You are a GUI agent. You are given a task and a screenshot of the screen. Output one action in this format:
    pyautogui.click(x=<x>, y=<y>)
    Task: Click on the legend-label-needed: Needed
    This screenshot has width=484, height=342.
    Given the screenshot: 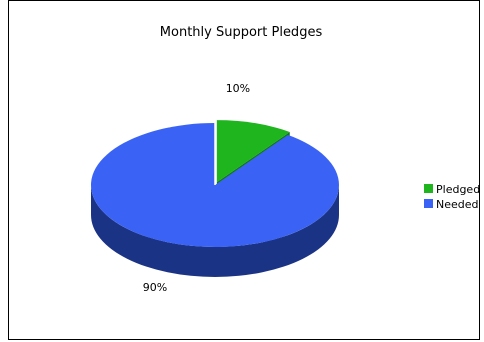 What is the action you would take?
    pyautogui.click(x=457, y=204)
    